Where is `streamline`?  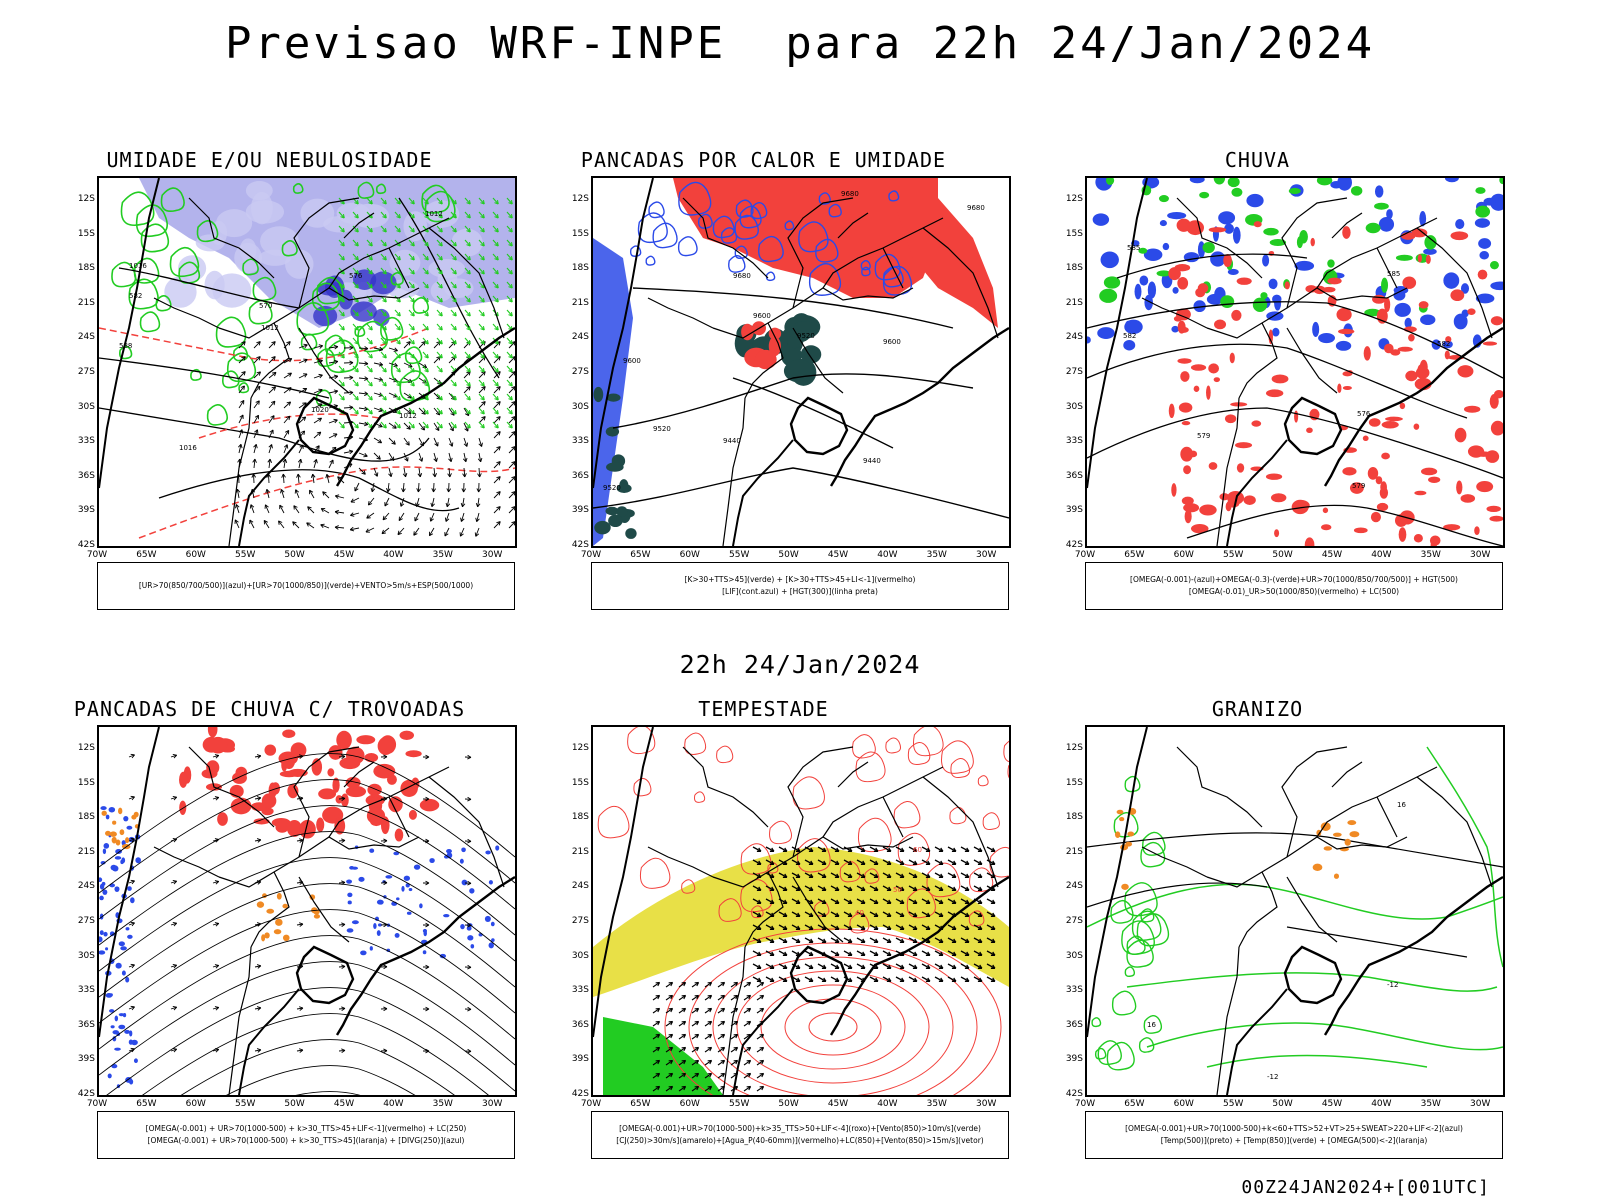
streamline is located at coordinates (310, 1041).